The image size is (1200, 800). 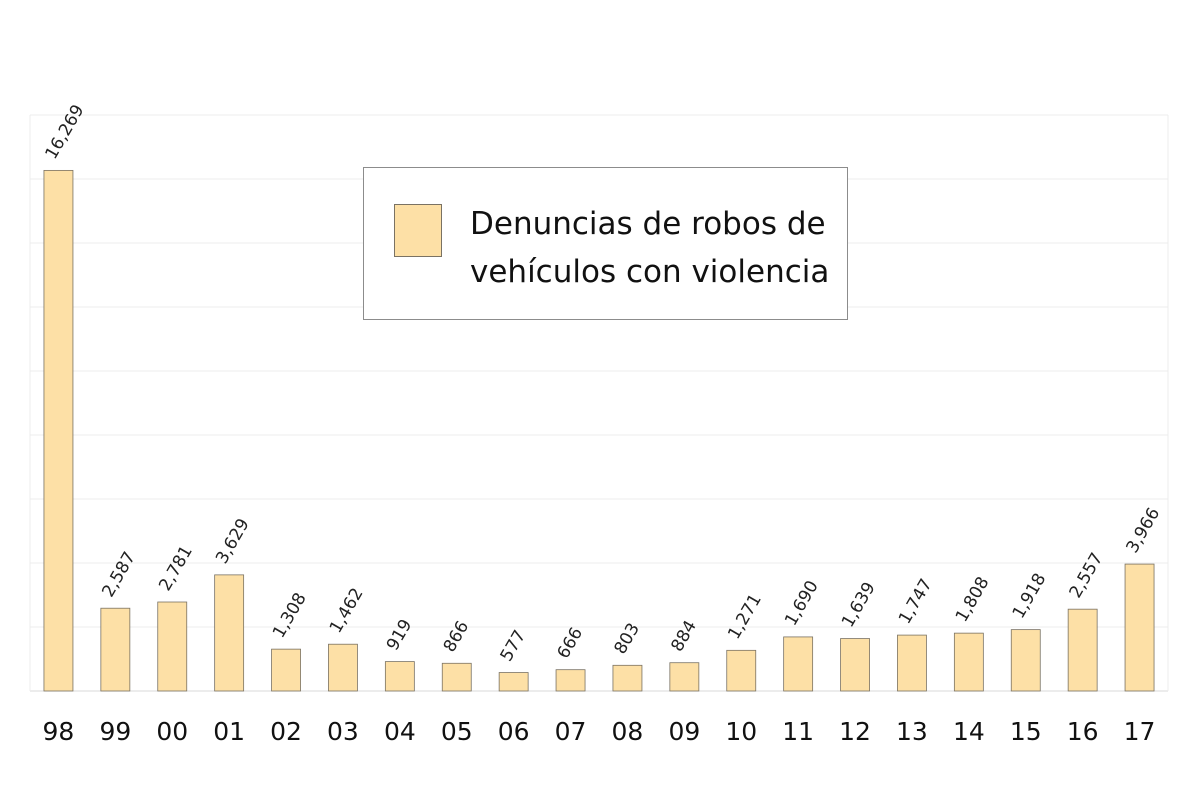 What do you see at coordinates (64, 132) in the screenshot?
I see `value-label-98: 16,269` at bounding box center [64, 132].